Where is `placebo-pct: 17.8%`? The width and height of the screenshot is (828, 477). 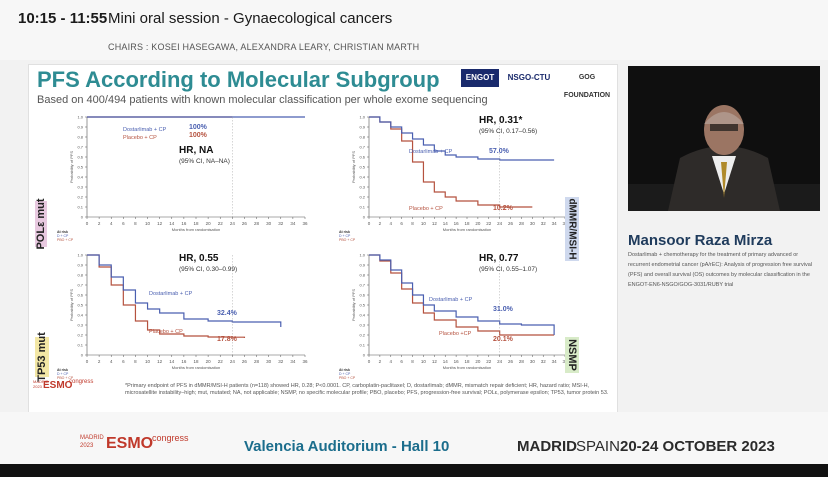 placebo-pct: 17.8% is located at coordinates (227, 339).